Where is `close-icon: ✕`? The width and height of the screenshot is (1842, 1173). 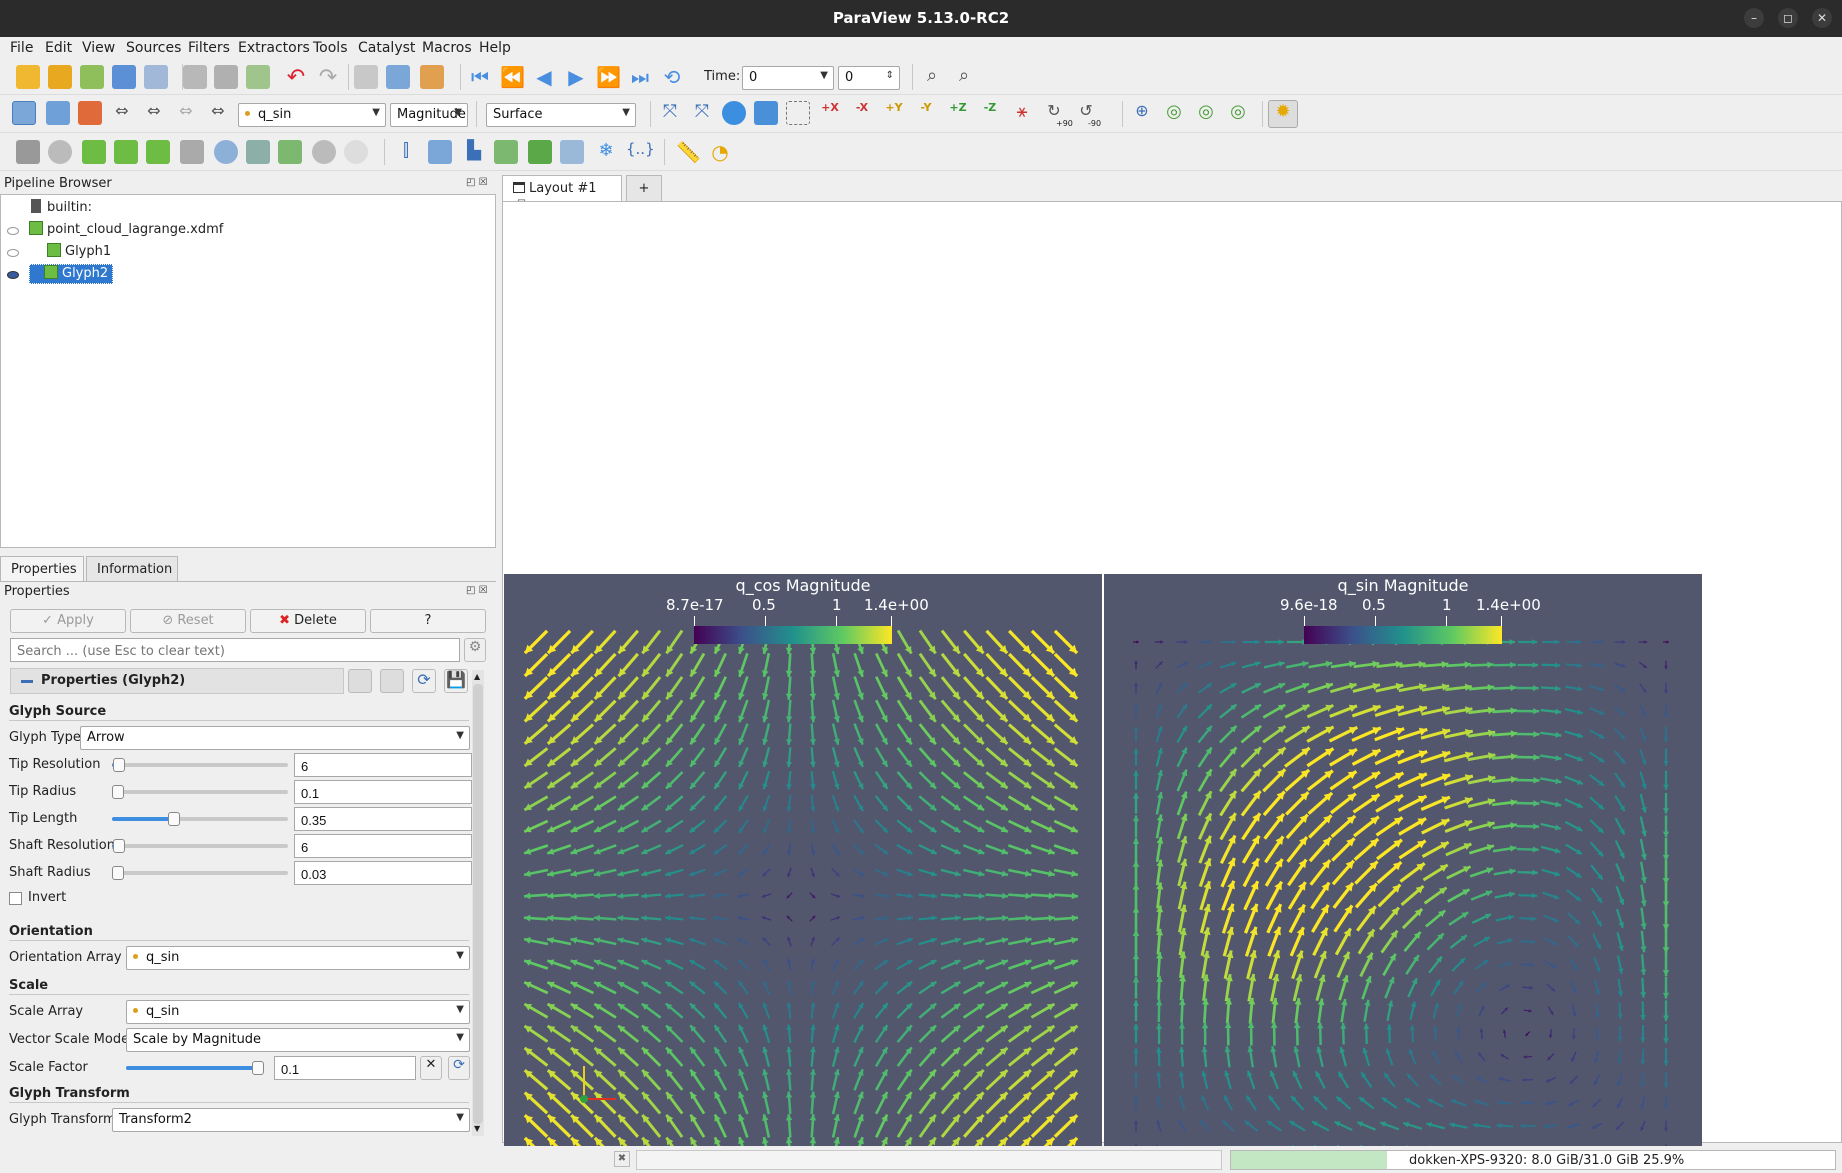 close-icon: ✕ is located at coordinates (1822, 18).